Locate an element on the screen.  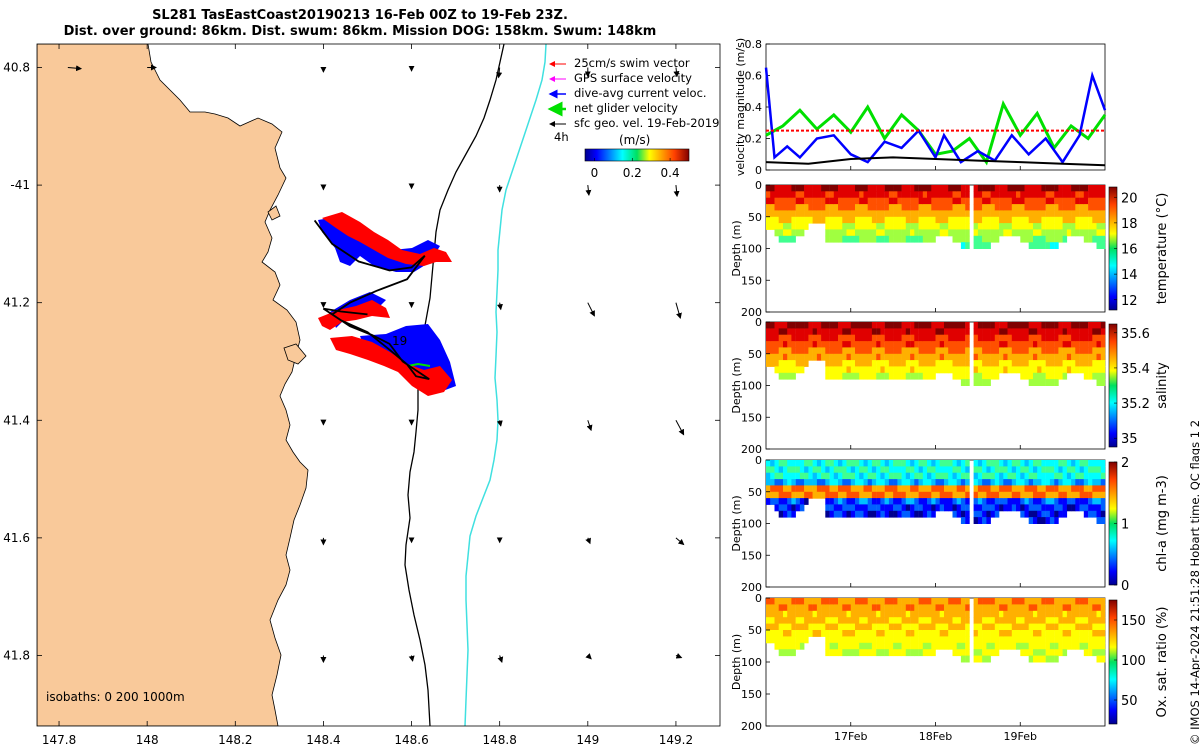
section-y-tick-label: 50 is located at coordinates (755, 630).